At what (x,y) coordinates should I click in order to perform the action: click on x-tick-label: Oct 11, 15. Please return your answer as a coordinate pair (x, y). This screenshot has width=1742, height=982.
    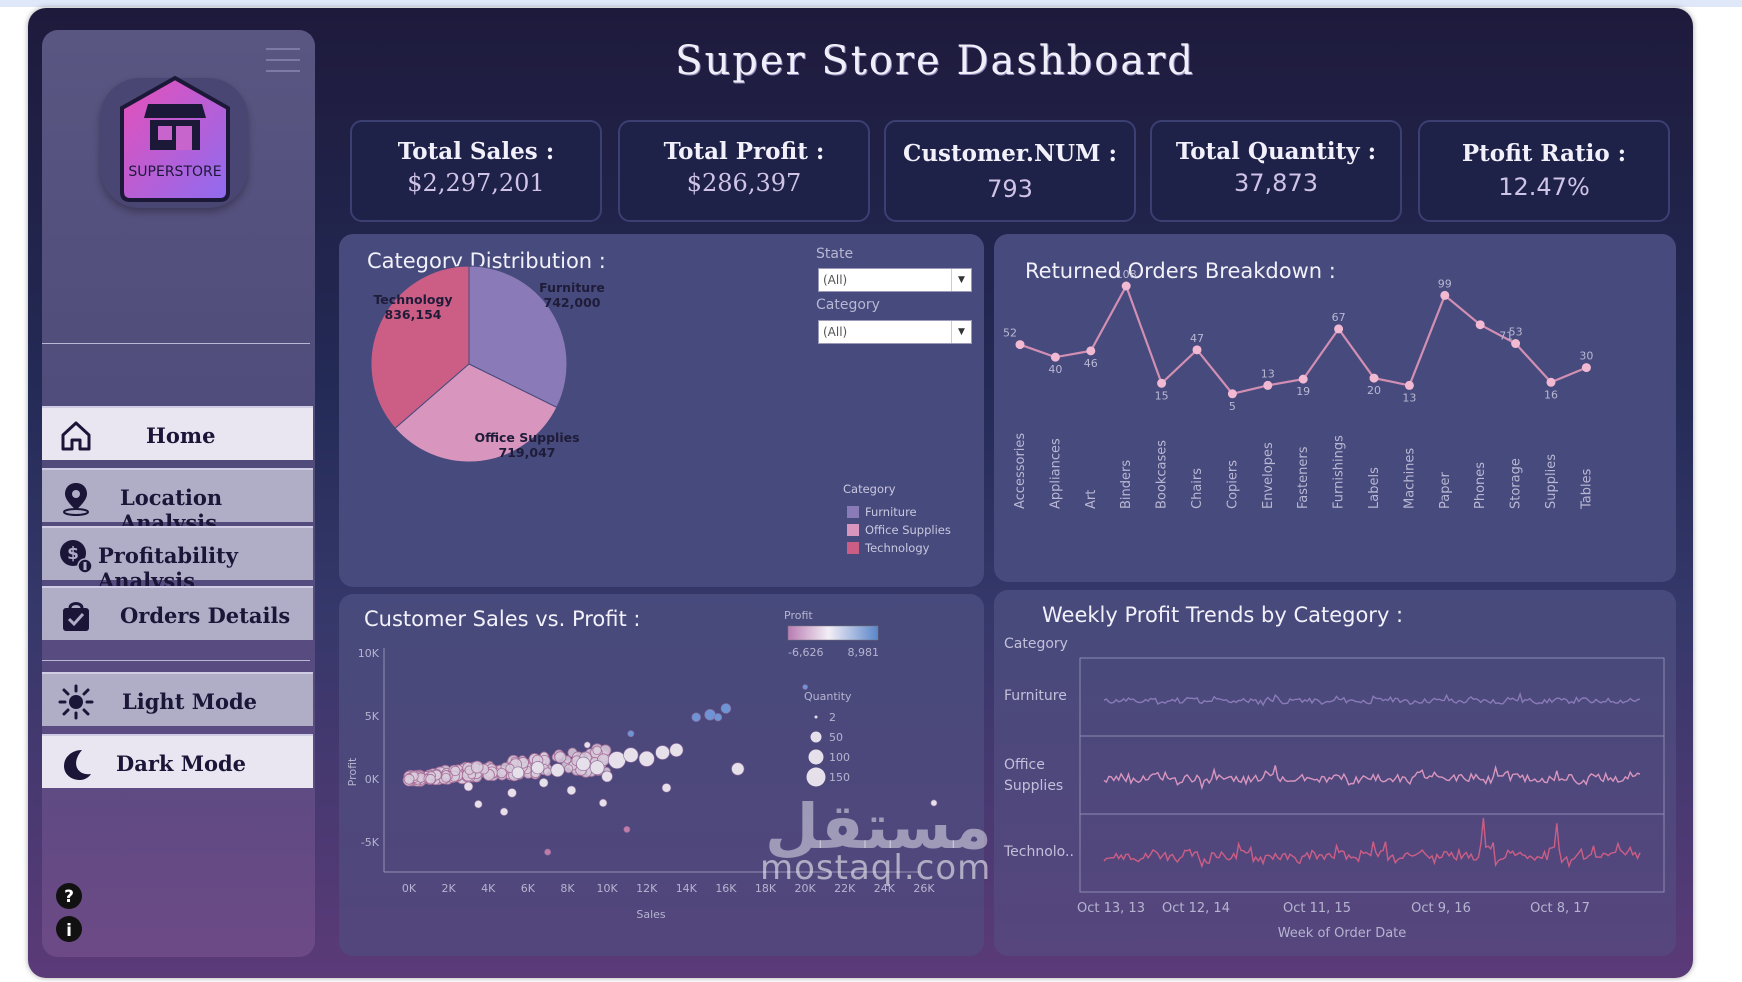
    Looking at the image, I should click on (1317, 908).